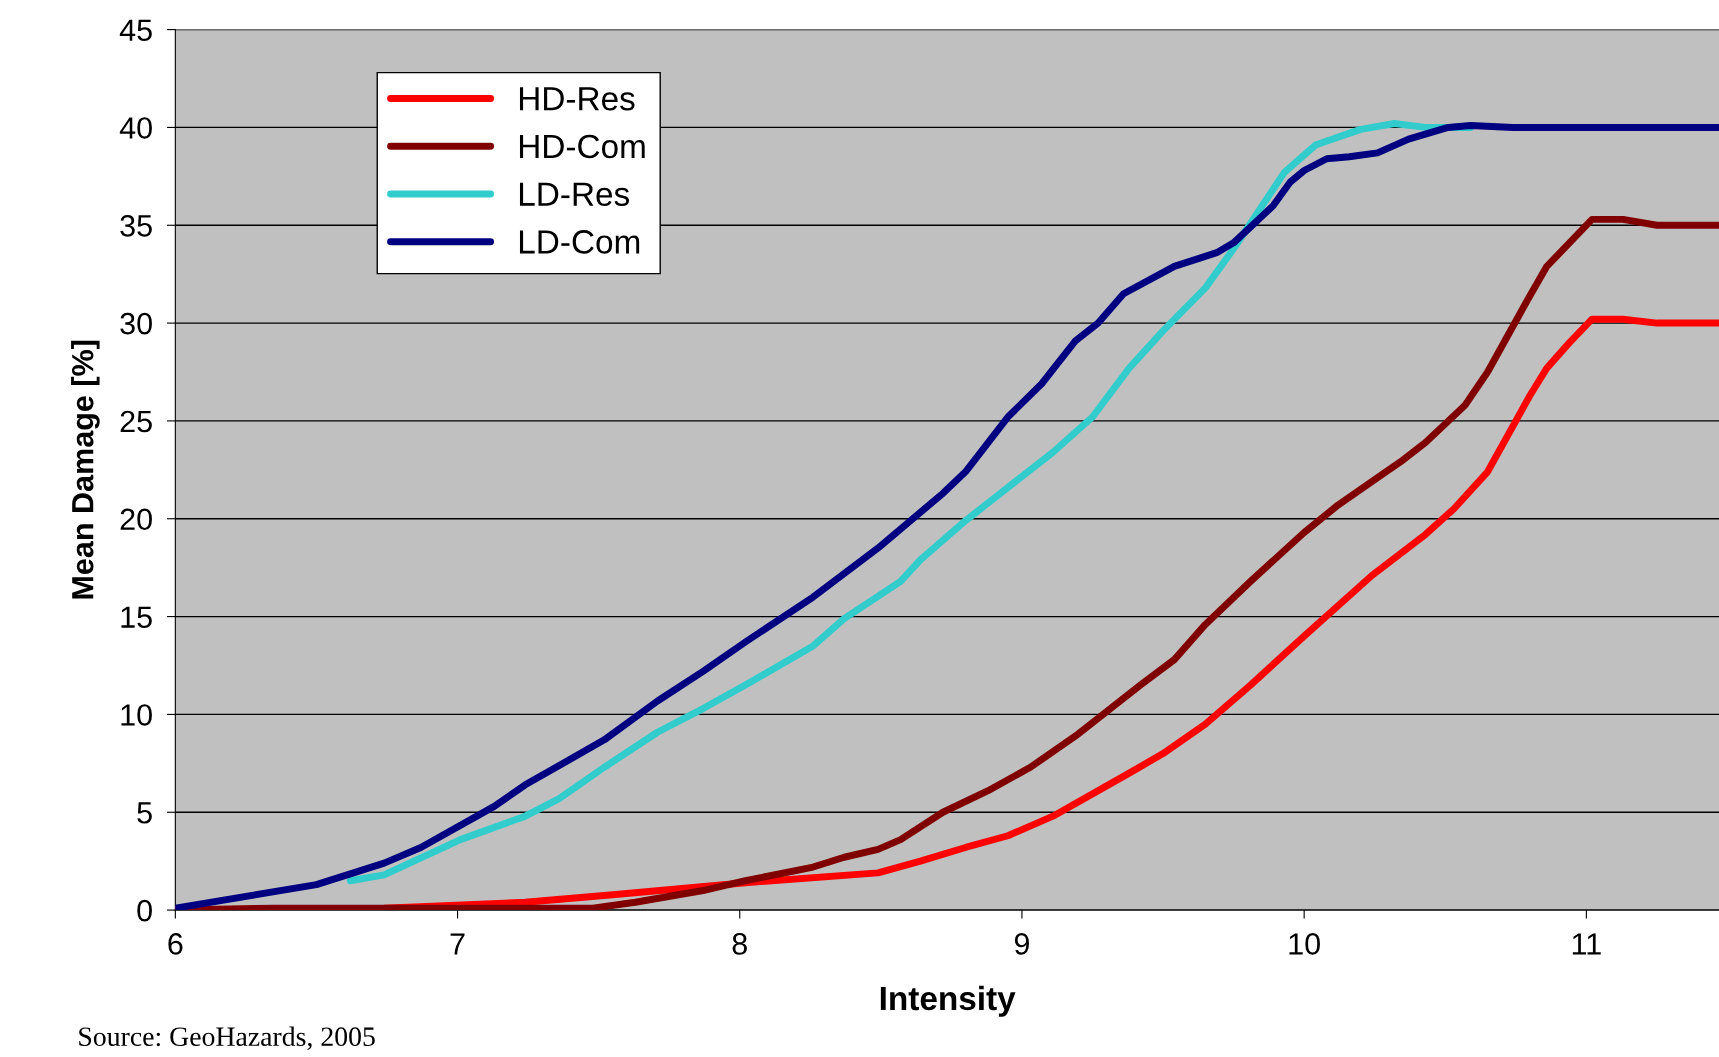 Image resolution: width=1719 pixels, height=1057 pixels. What do you see at coordinates (1586, 944) in the screenshot?
I see `x-tick-label: 11` at bounding box center [1586, 944].